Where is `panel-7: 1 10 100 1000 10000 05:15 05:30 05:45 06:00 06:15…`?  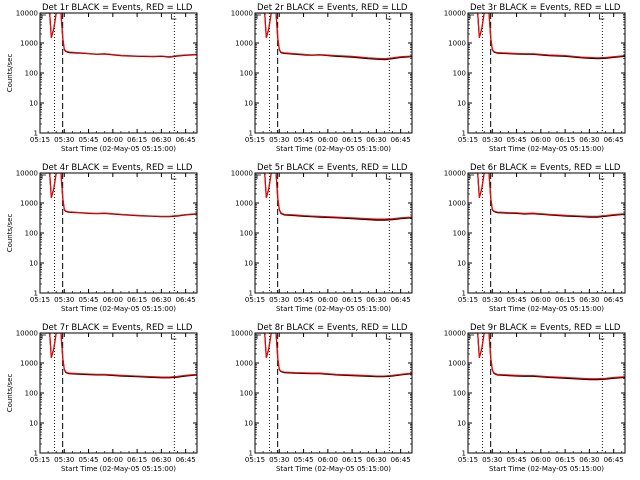 panel-7: 1 10 100 1000 10000 05:15 05:30 05:45 06:00 06:15… is located at coordinates (102, 398).